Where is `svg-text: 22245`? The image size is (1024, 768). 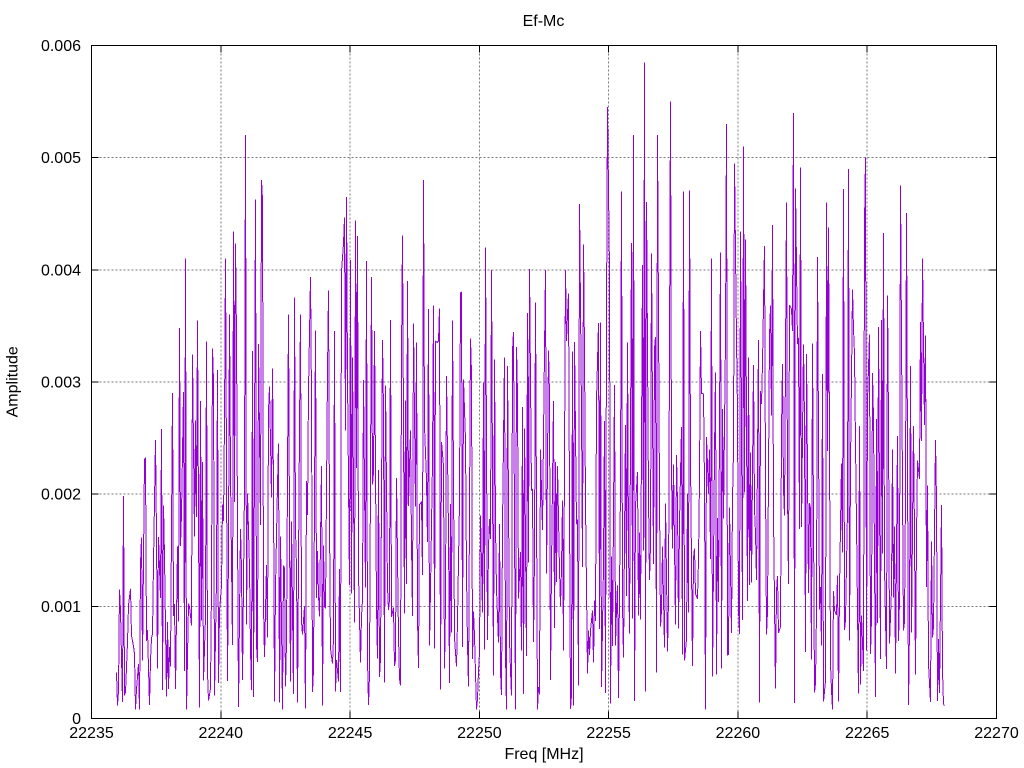
svg-text: 22245 is located at coordinates (350, 733).